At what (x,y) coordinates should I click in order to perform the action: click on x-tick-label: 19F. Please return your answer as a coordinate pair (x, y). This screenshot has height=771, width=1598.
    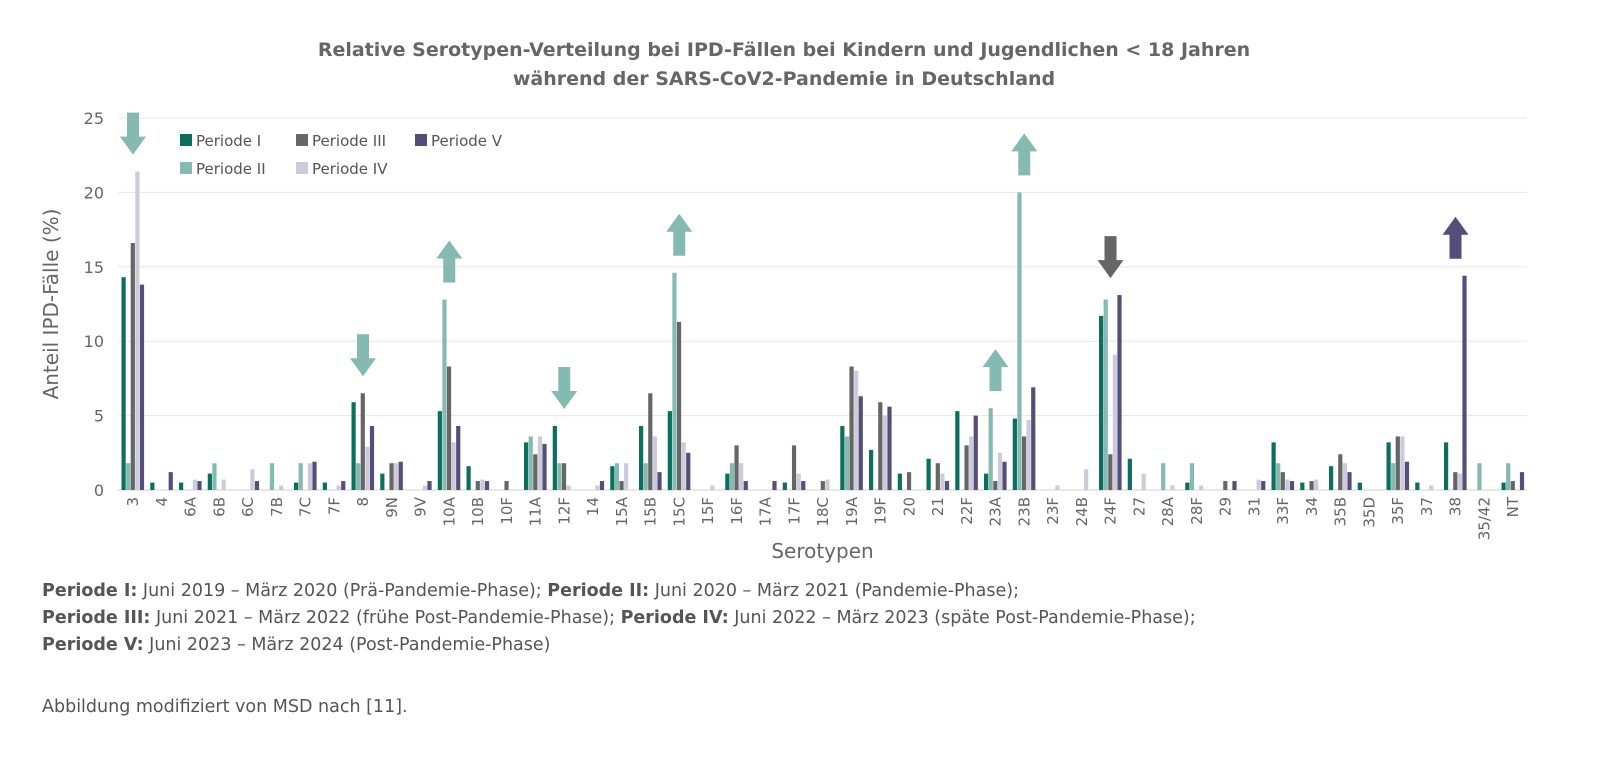
    Looking at the image, I should click on (881, 511).